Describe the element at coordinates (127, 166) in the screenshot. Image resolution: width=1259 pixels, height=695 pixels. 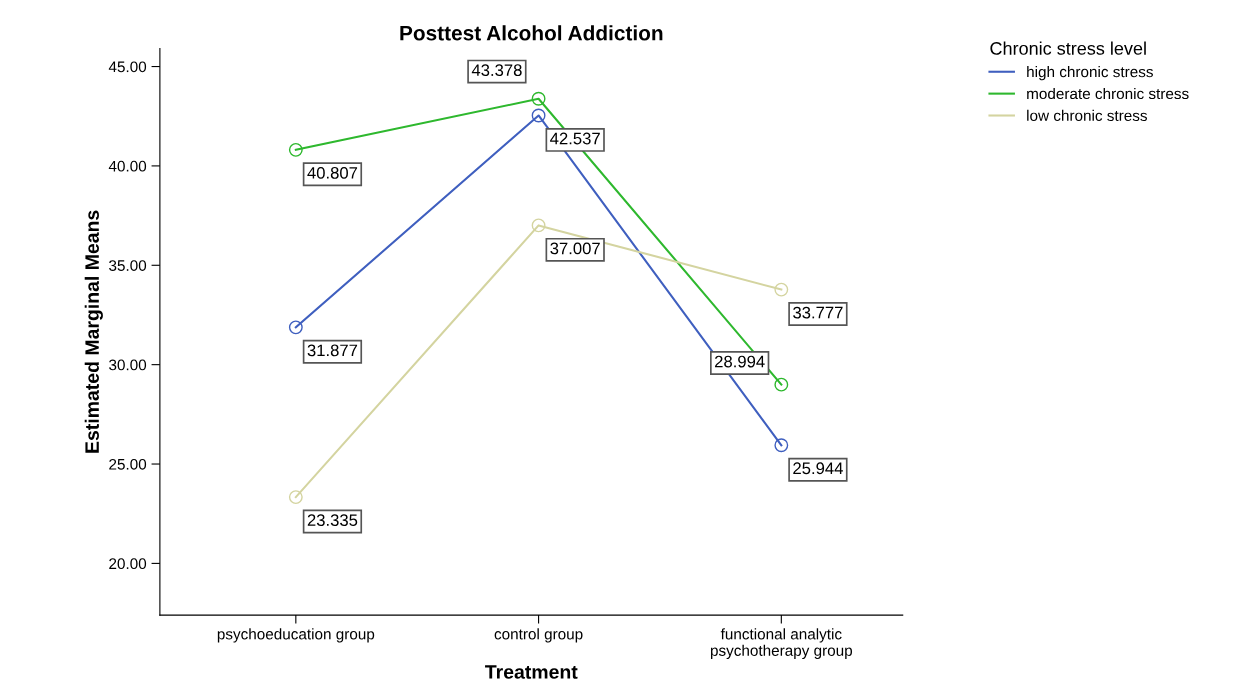
I see `y-tick-label: 40.00` at that location.